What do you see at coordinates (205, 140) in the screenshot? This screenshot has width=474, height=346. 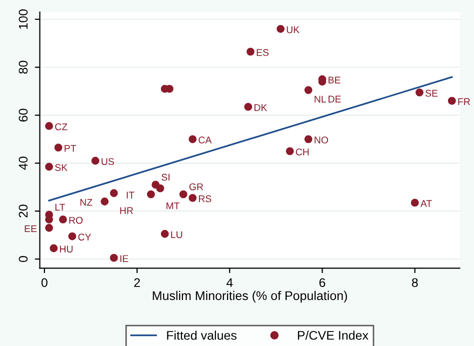 I see `annotation: CA` at bounding box center [205, 140].